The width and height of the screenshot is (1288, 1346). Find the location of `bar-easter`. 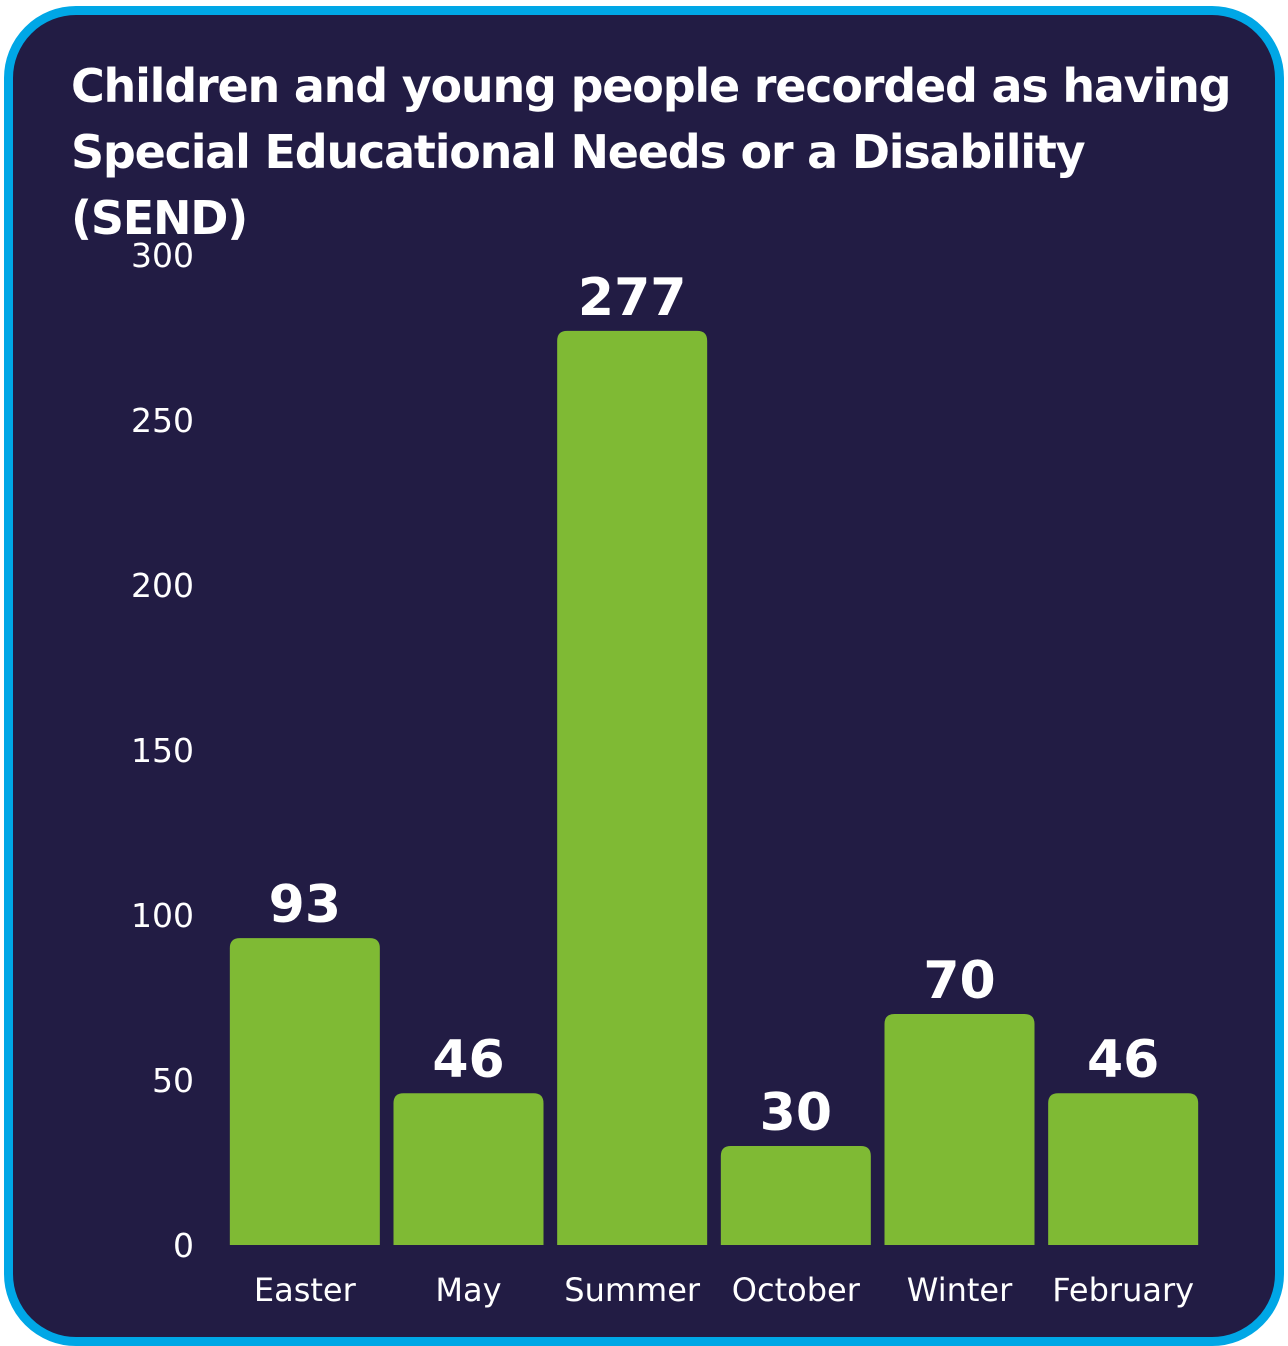

bar-easter is located at coordinates (304, 1091).